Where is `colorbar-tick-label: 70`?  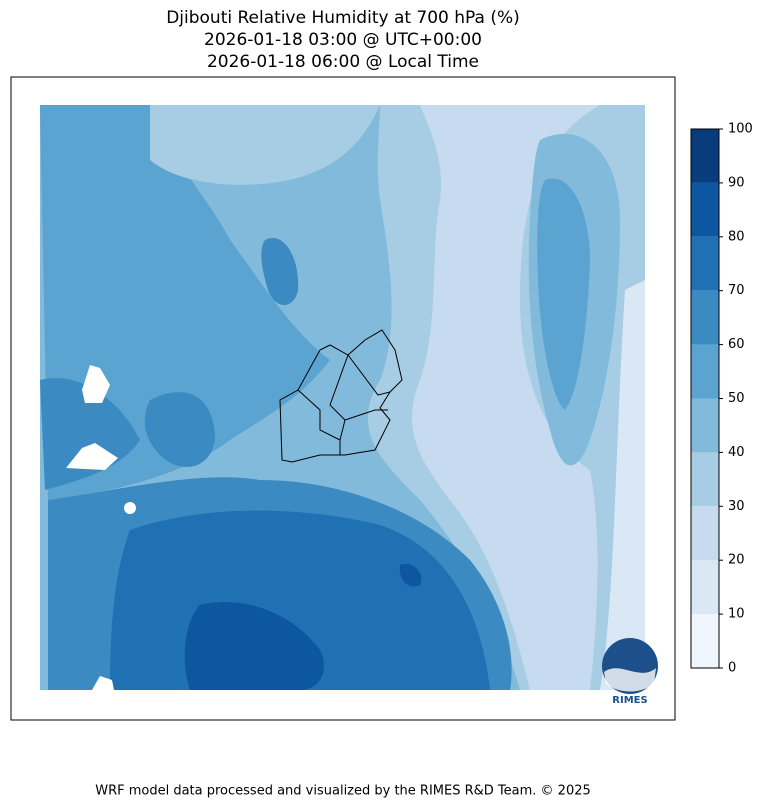 colorbar-tick-label: 70 is located at coordinates (736, 290).